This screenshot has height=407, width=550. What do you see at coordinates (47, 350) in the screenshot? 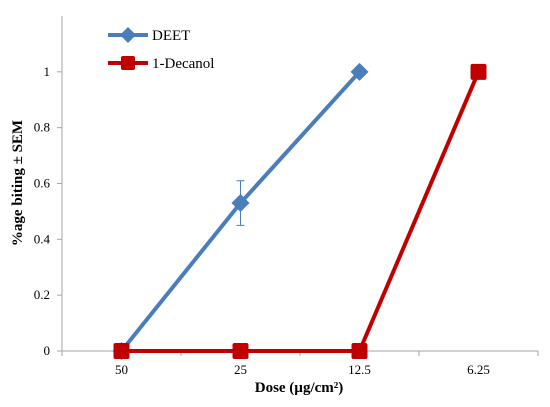
I see `y-tick-label: 0` at bounding box center [47, 350].